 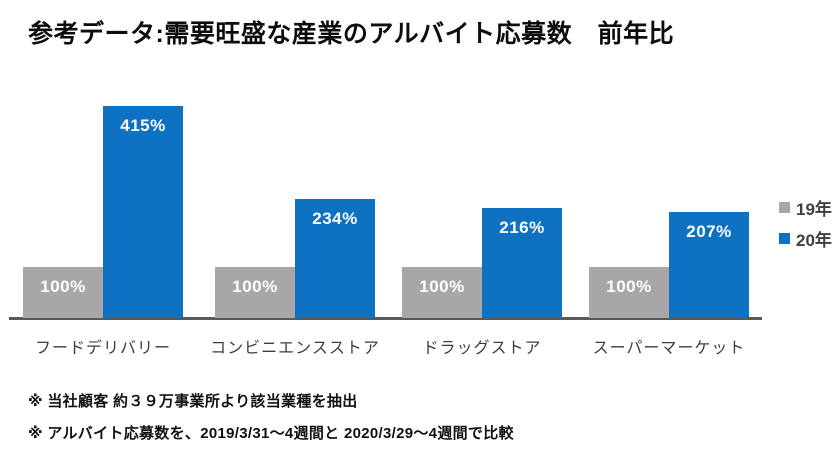 I want to click on category-label-3: スーパーマーケット, so click(x=669, y=348).